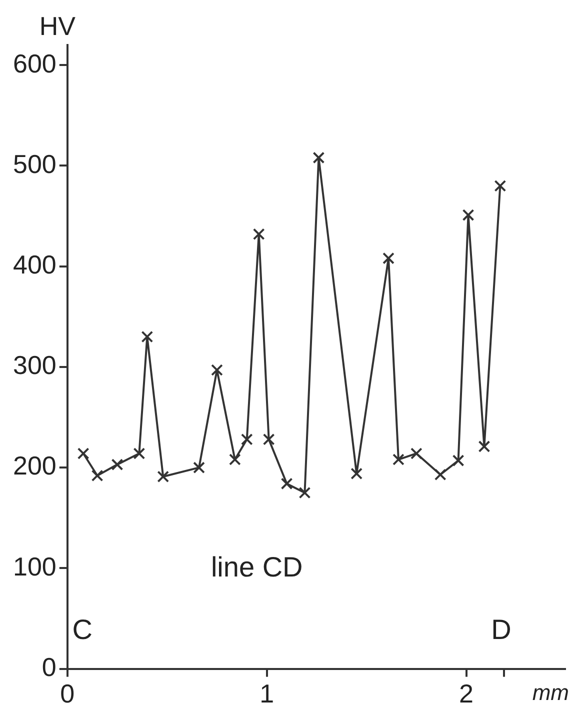 Image resolution: width=575 pixels, height=718 pixels. Describe the element at coordinates (34, 163) in the screenshot. I see `y-tick-label: 500` at that location.